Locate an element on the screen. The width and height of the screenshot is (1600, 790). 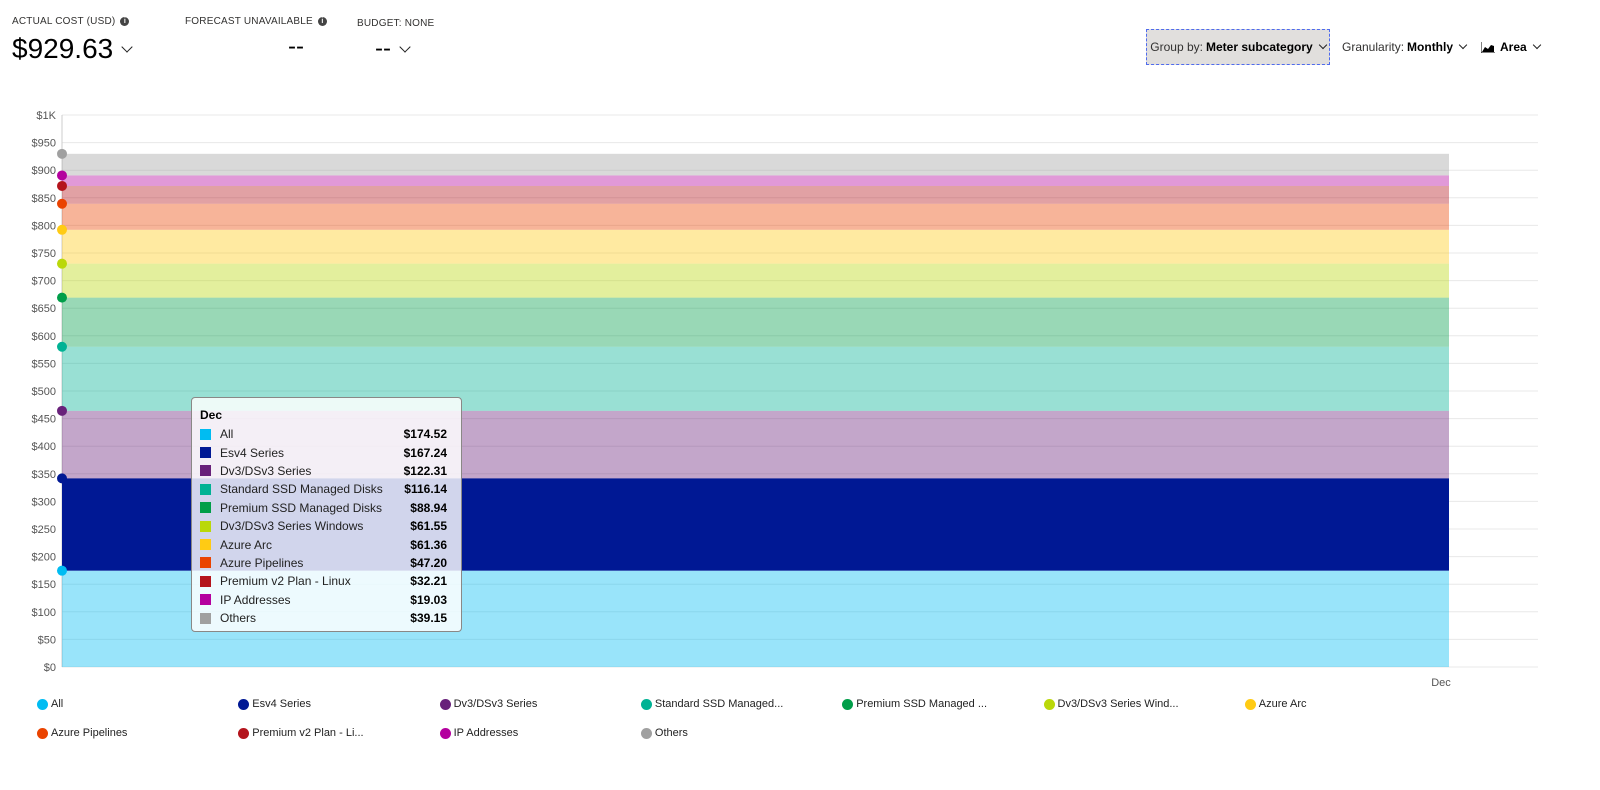
forecast-kpi: FORECAST UNAVAILABLE i -- is located at coordinates (256, 38).